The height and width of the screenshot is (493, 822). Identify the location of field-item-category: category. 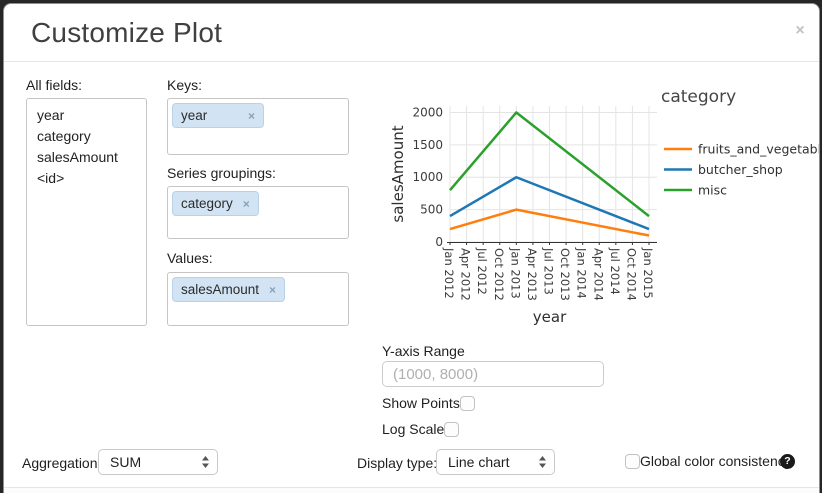
(64, 135).